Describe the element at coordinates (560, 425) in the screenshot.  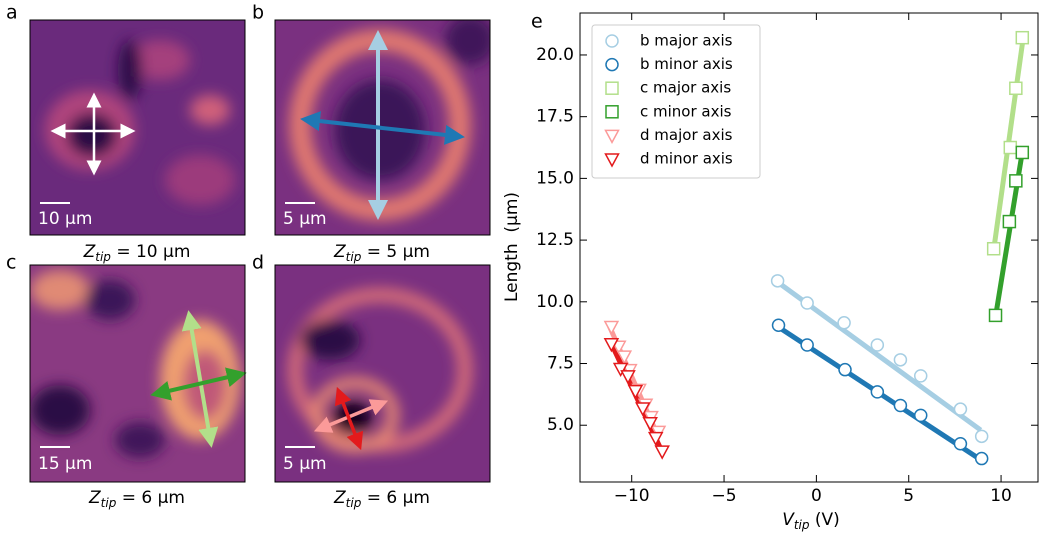
I see `y-tick-label: 5.0` at that location.